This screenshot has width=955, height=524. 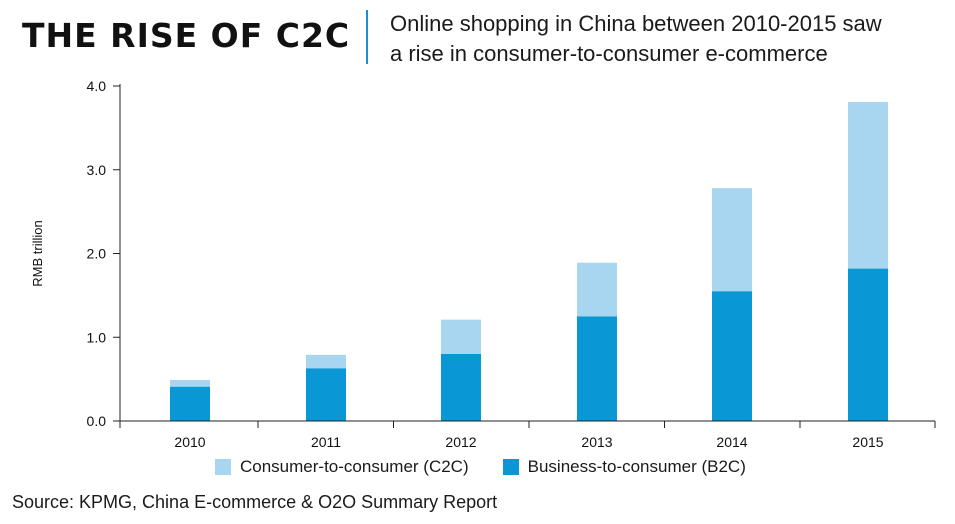 I want to click on headline: THE RISE OF C2C, so click(x=186, y=35).